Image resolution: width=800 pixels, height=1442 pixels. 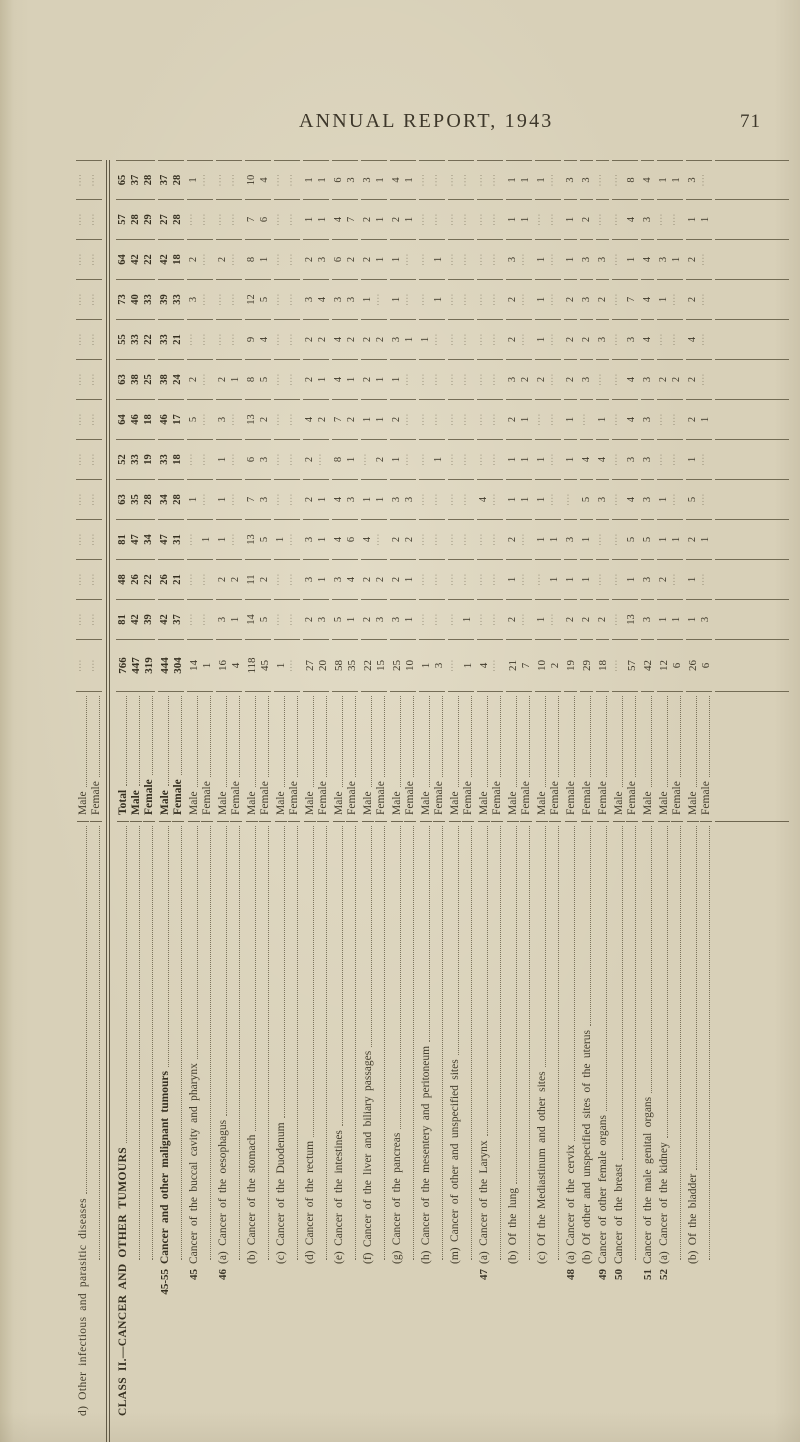 I want to click on data-cell: 22, so click(x=367, y=666).